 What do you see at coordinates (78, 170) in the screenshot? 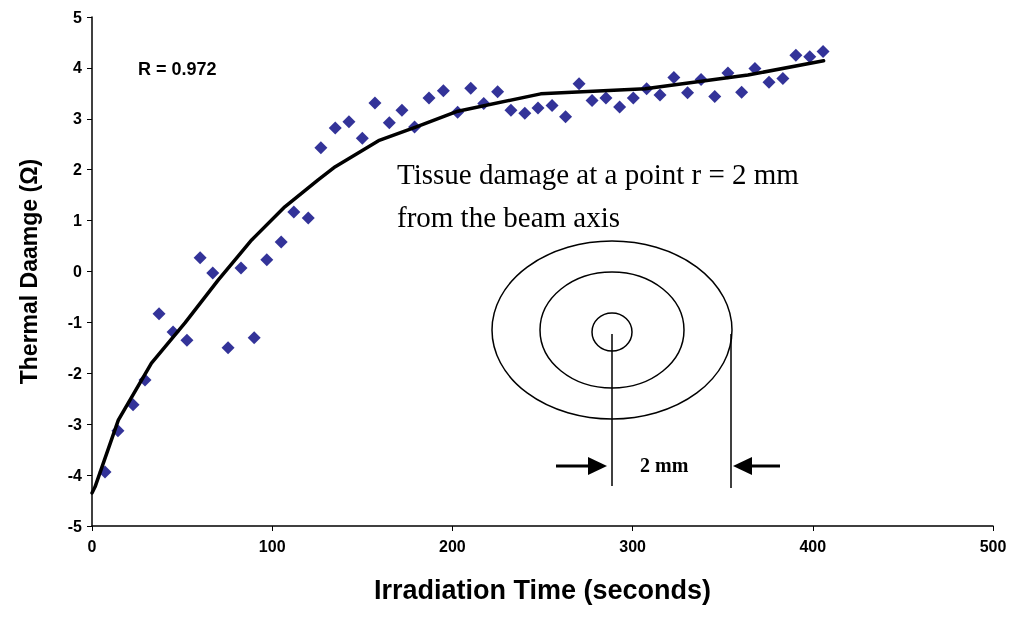
I see `y-tick-label: 2` at bounding box center [78, 170].